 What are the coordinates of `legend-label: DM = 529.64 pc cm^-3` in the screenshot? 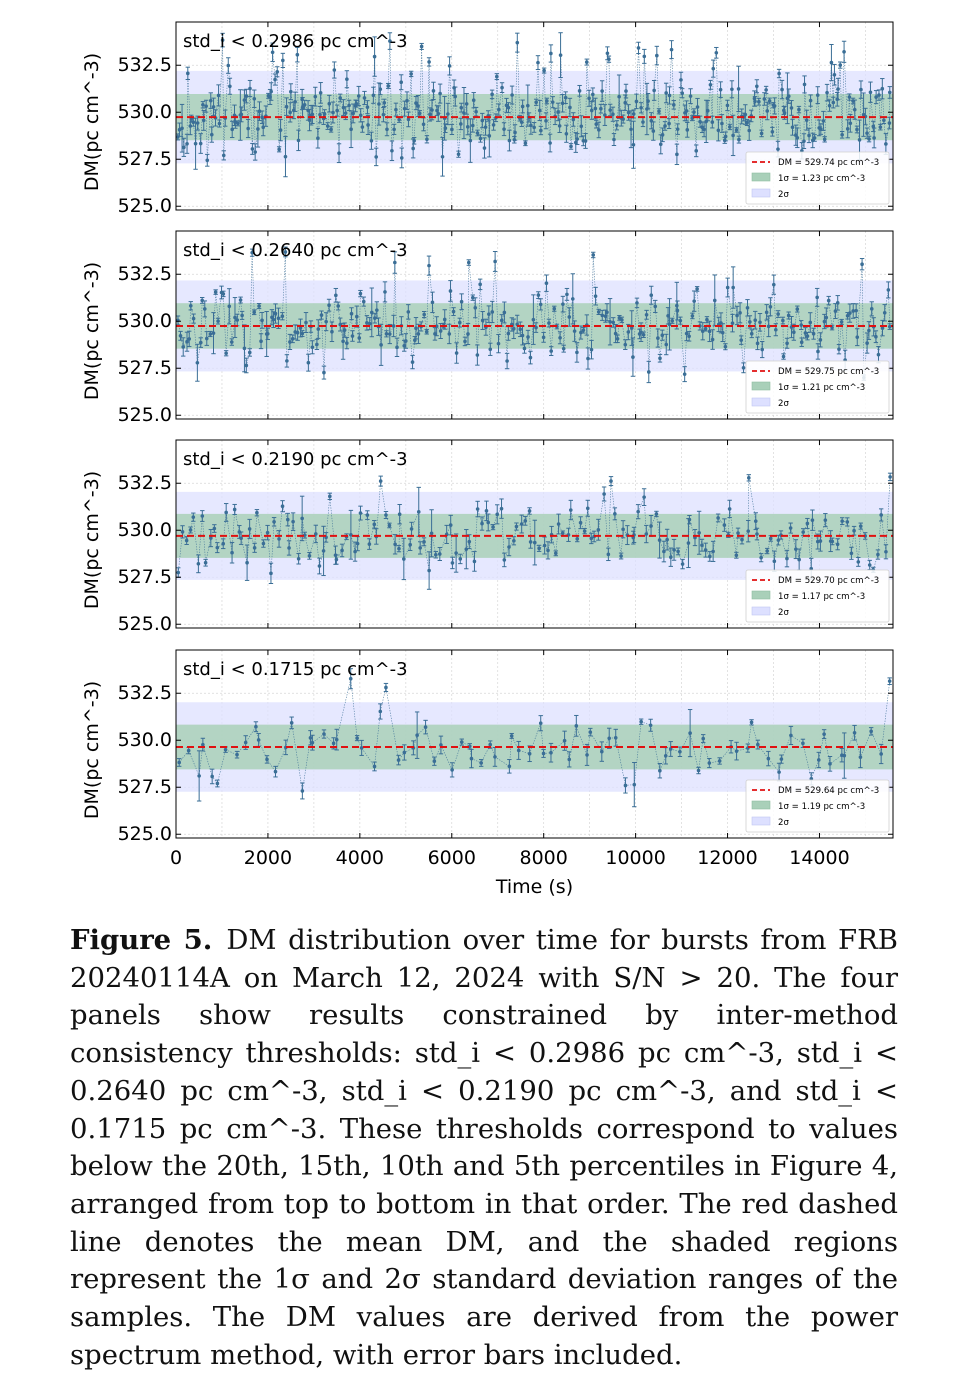 It's located at (828, 791).